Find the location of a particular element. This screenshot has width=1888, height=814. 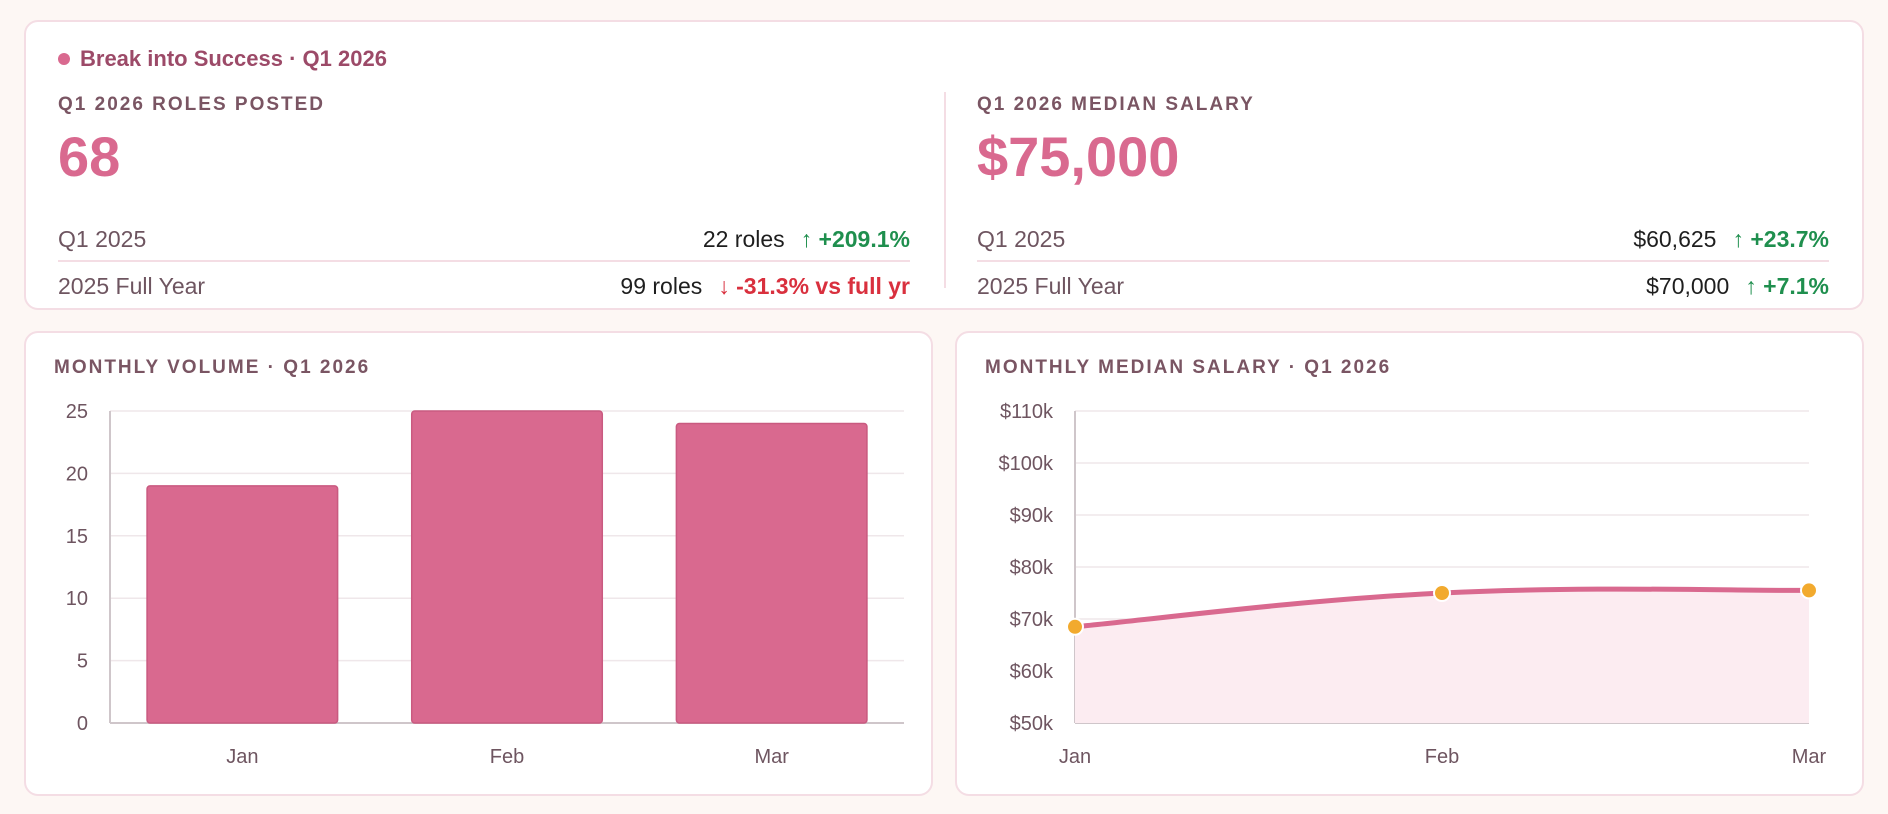

roles-value: 68 is located at coordinates (89, 156).